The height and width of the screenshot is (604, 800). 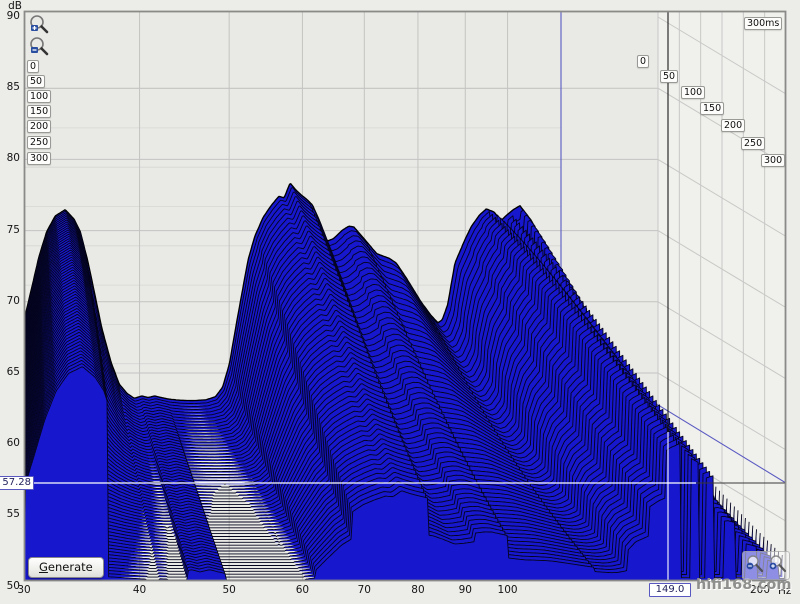 I want to click on zoom-out-magnifier-icon, so click(x=755, y=564).